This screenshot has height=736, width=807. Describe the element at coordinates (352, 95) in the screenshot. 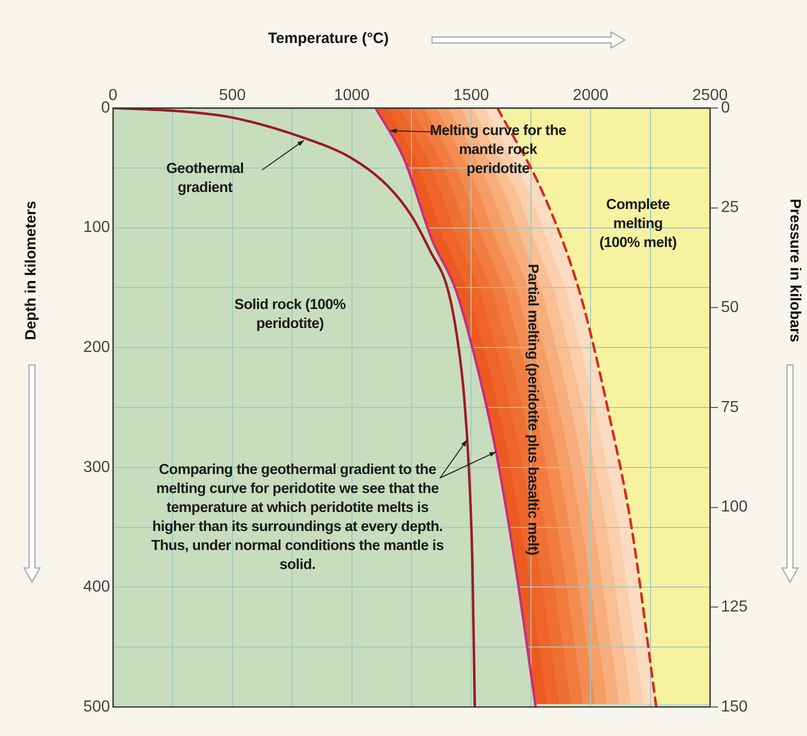

I see `x-tick-label: 1000` at that location.